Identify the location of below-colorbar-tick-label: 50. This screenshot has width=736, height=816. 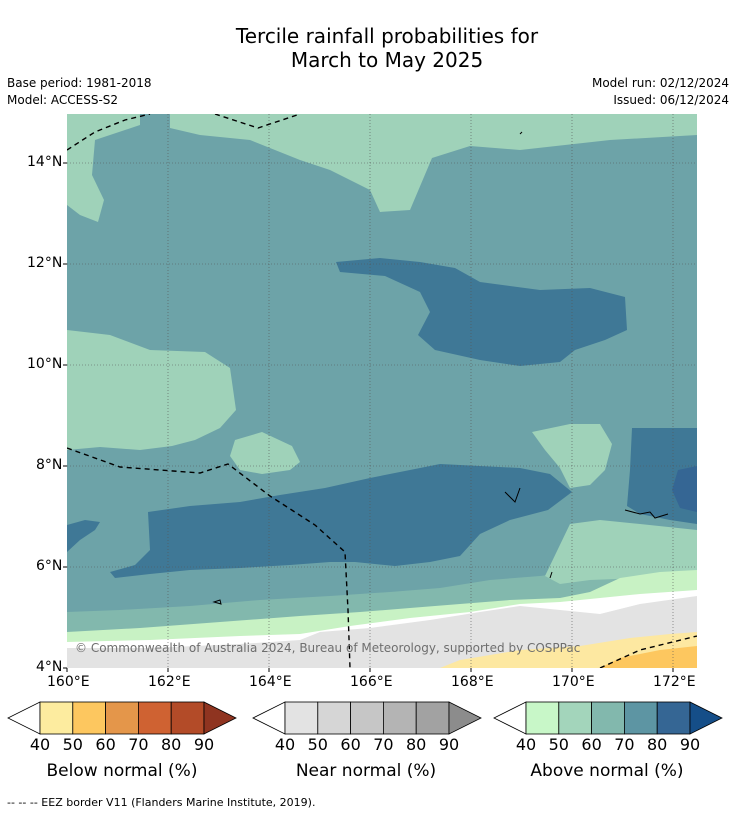
(72, 744).